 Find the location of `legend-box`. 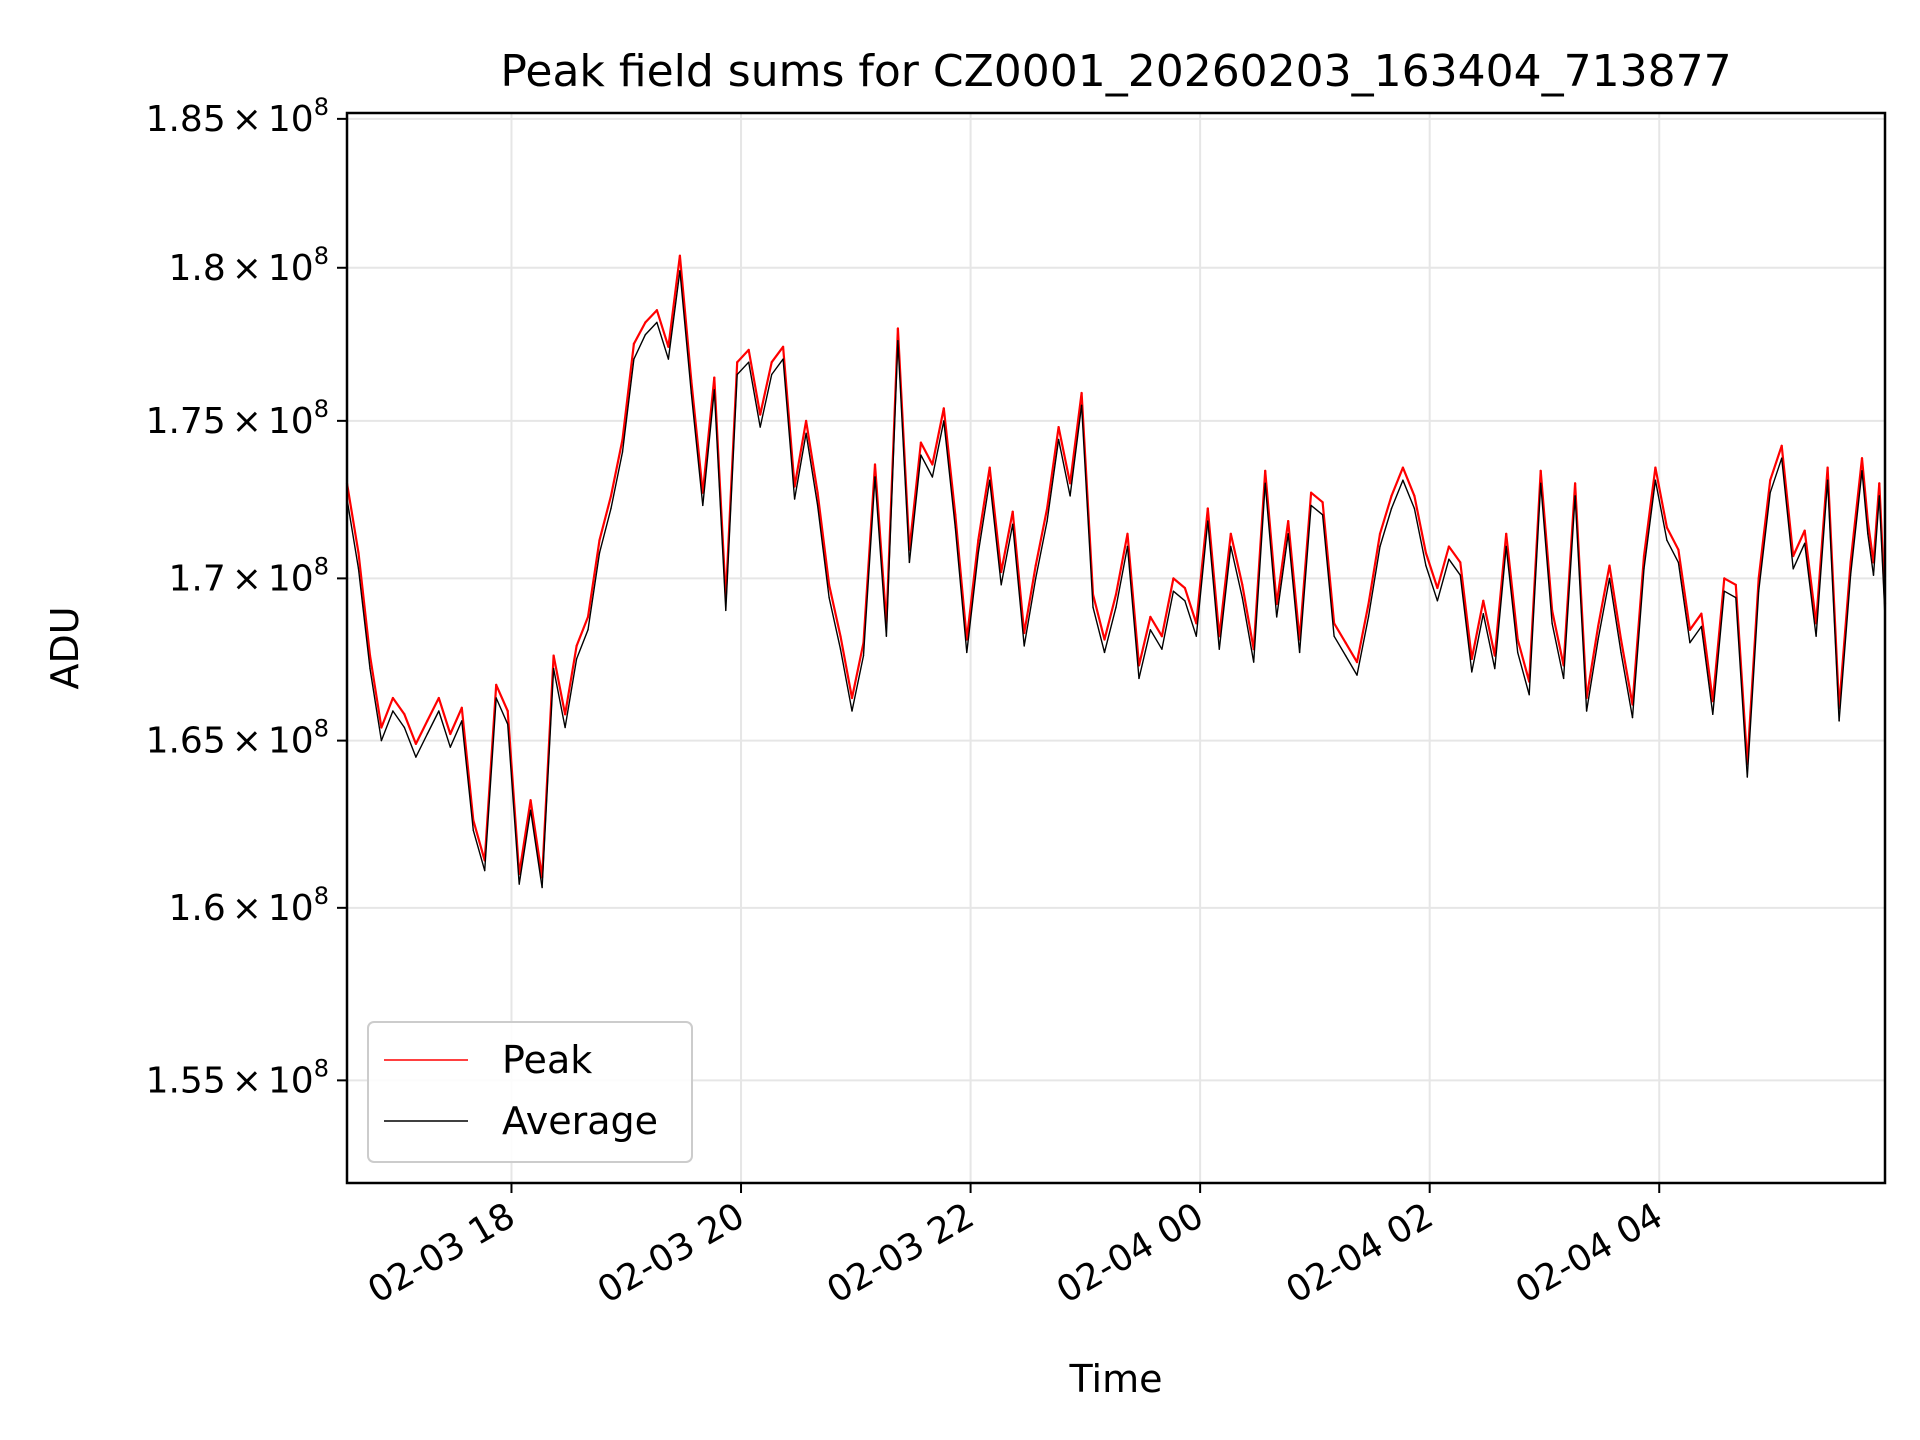

legend-box is located at coordinates (530, 1092).